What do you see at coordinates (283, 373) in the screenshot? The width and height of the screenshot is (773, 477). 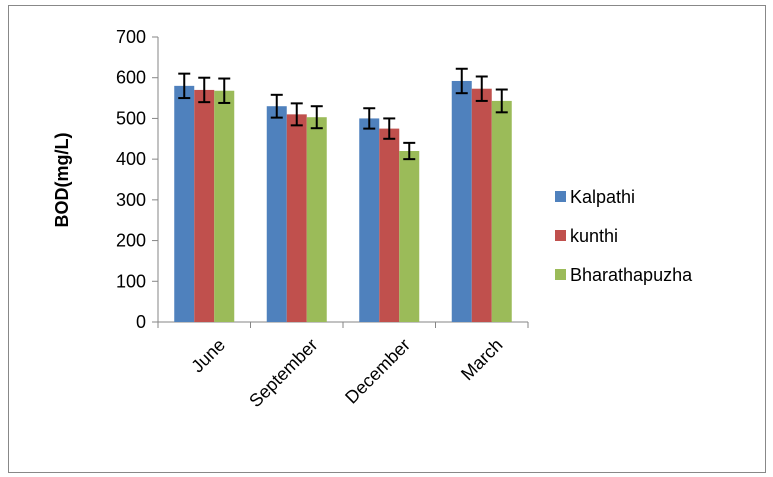 I see `x-tick-label: September` at bounding box center [283, 373].